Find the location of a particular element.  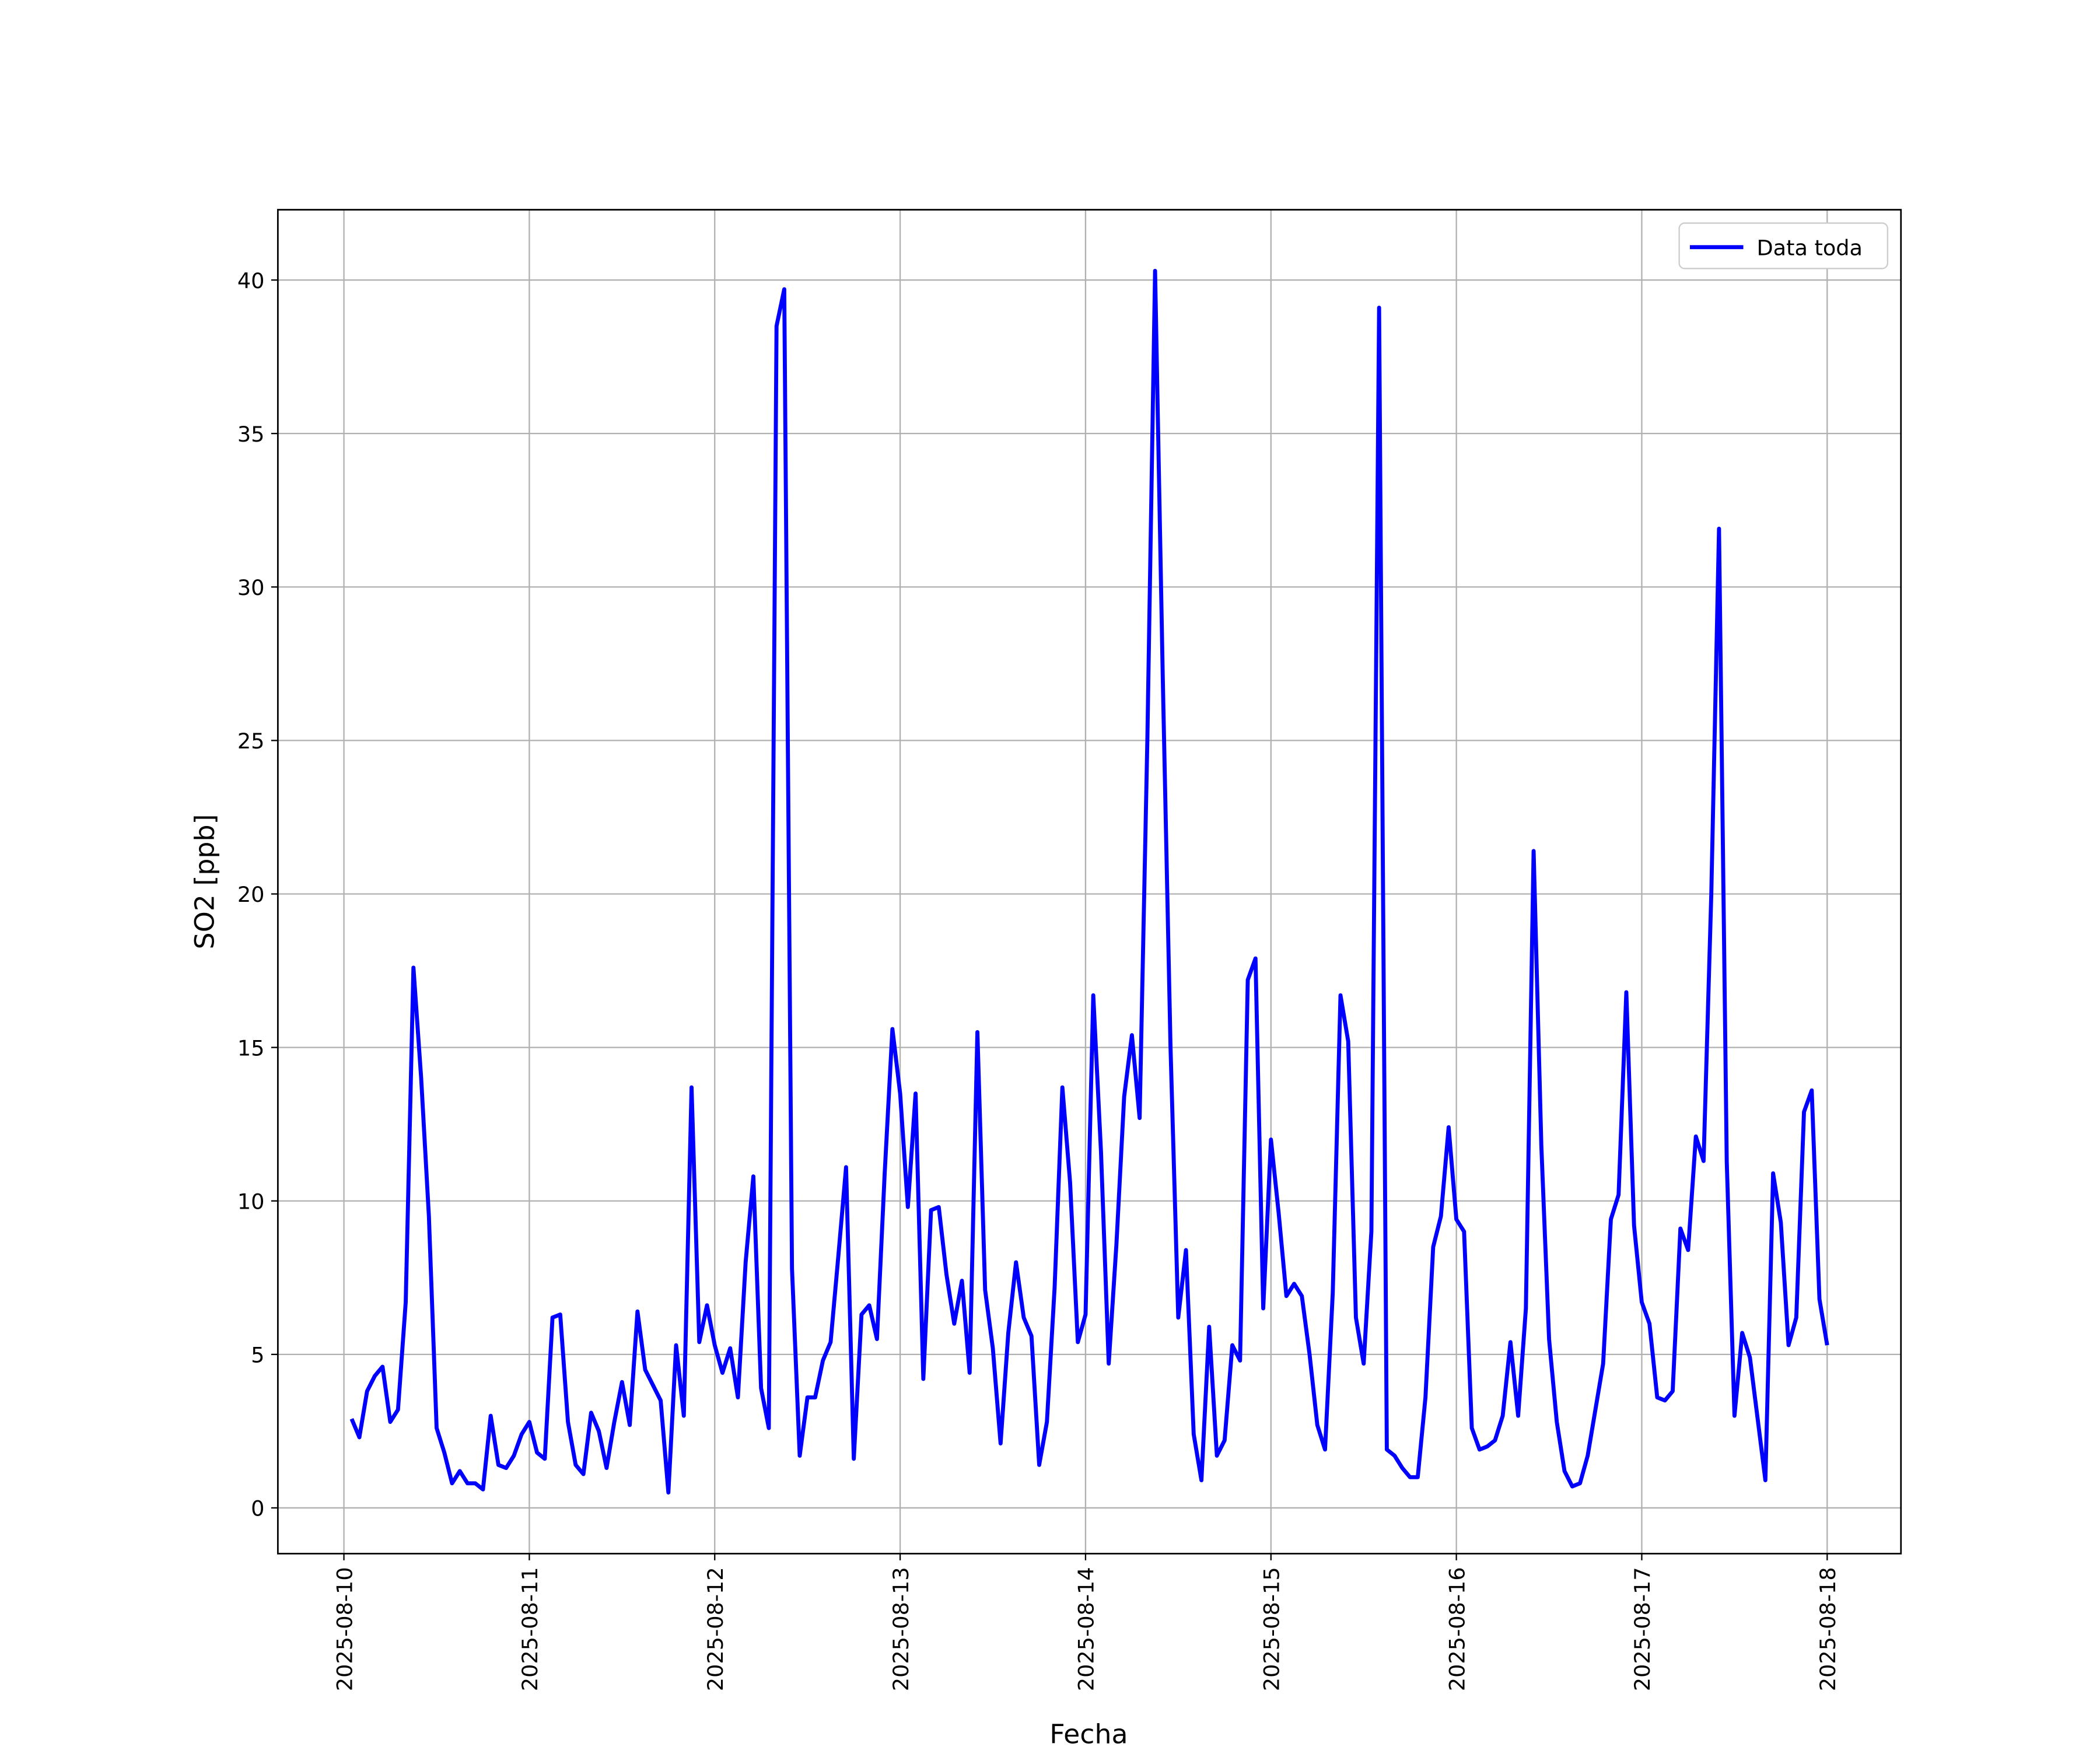

y-tick-label: 5 is located at coordinates (257, 1356).